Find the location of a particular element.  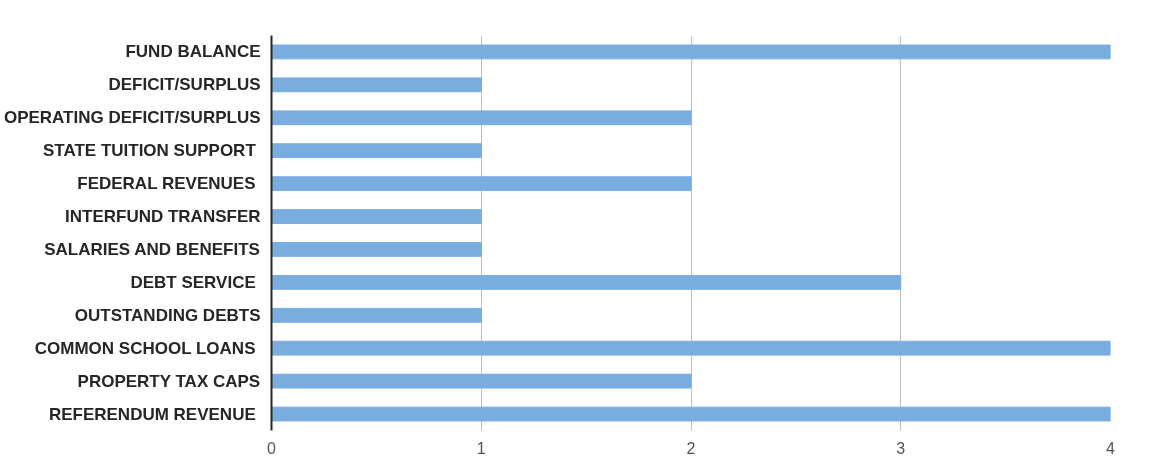

x-tick-label: 0 is located at coordinates (272, 448).